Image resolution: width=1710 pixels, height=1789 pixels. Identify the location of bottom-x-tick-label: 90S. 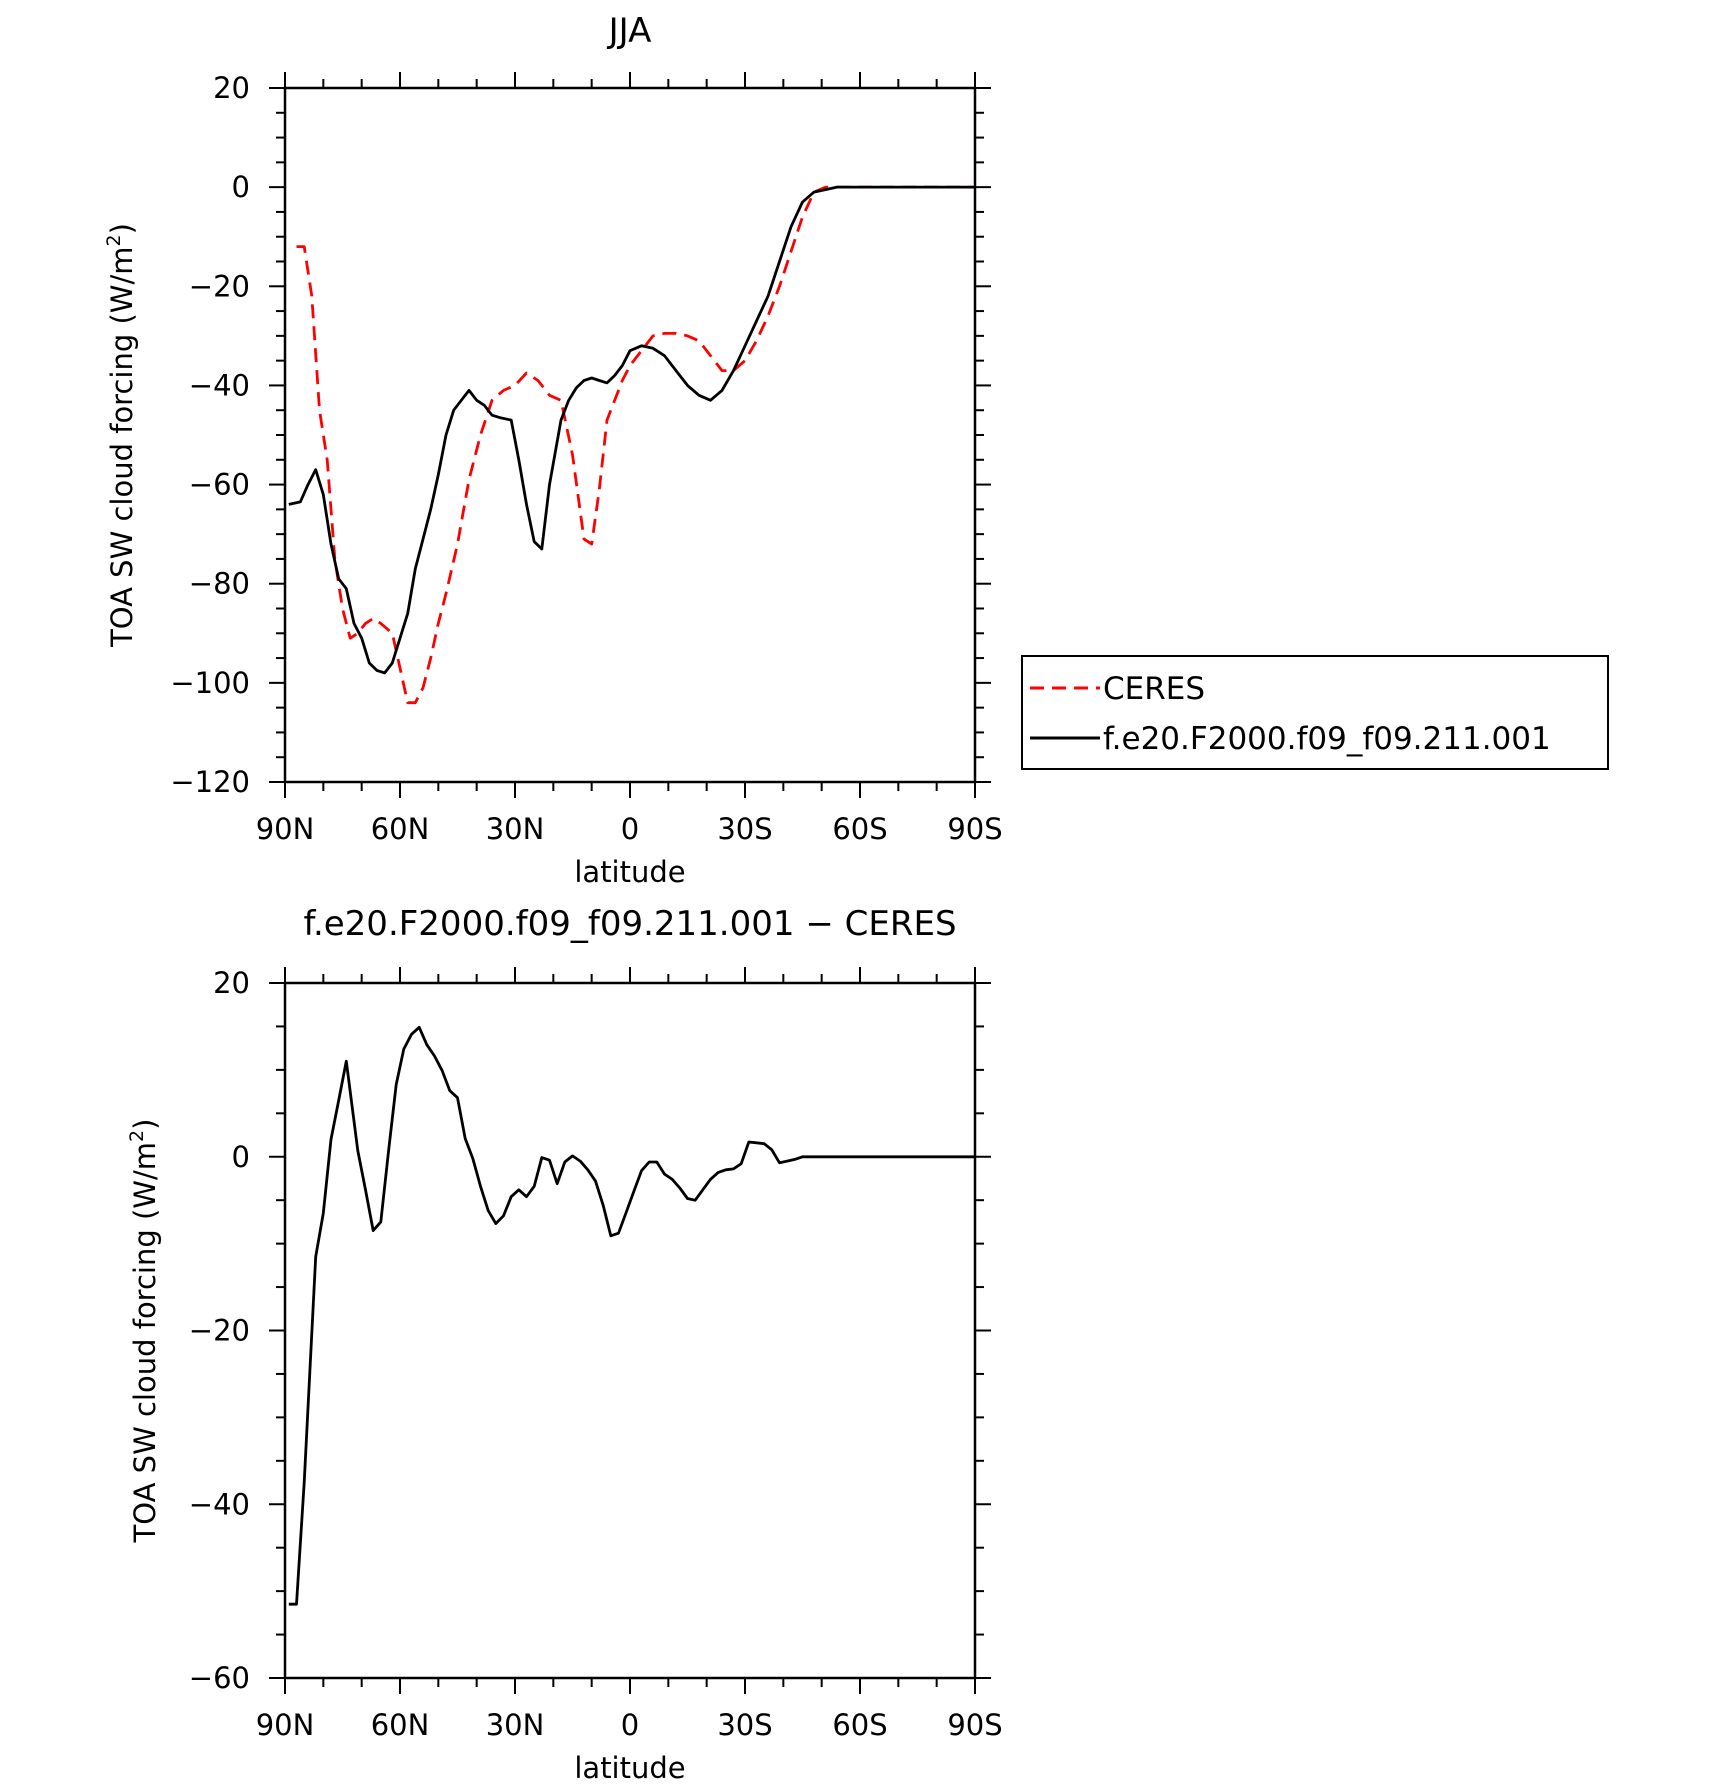
(974, 1725).